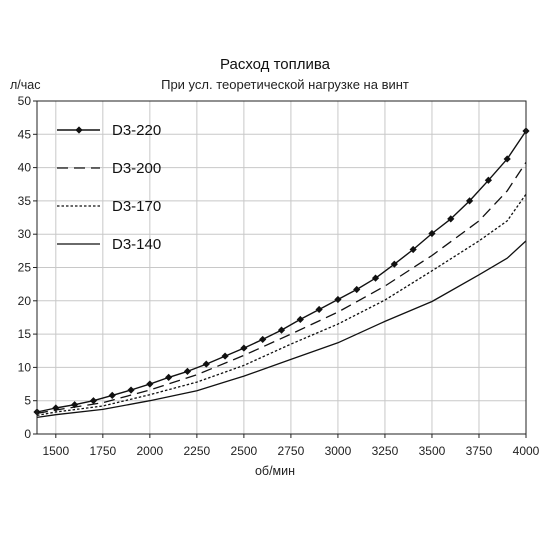 The image size is (550, 550). I want to click on y-tick-label: 45, so click(25, 134).